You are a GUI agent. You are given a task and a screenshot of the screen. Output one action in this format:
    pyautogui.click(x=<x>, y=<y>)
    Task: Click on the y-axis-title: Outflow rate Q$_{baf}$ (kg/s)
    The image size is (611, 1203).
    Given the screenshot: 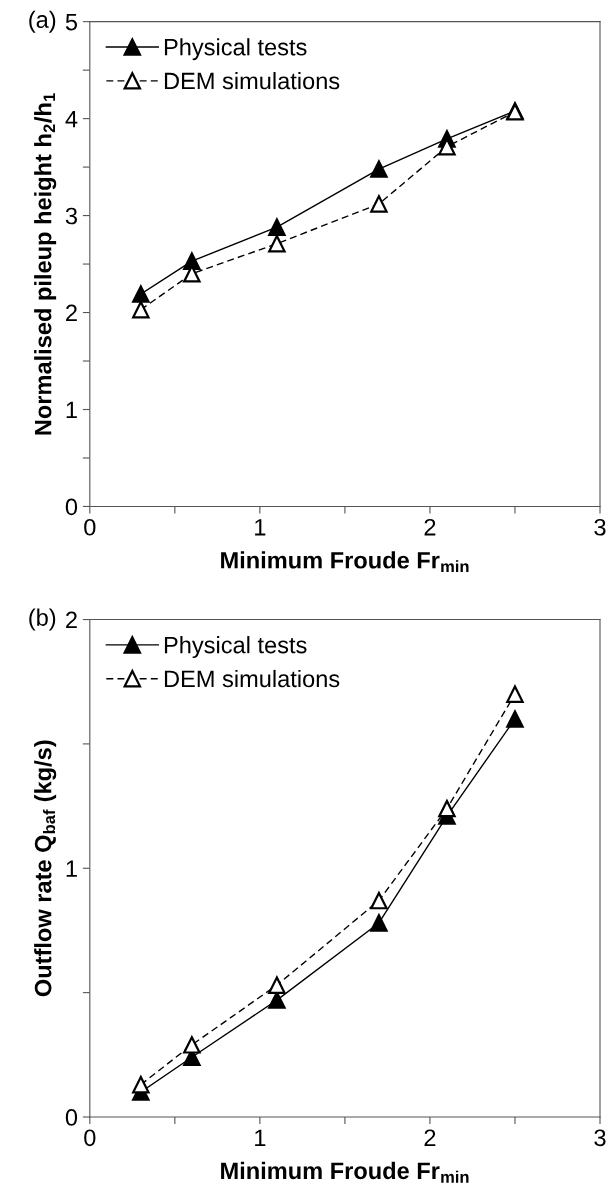 What is the action you would take?
    pyautogui.click(x=45, y=868)
    